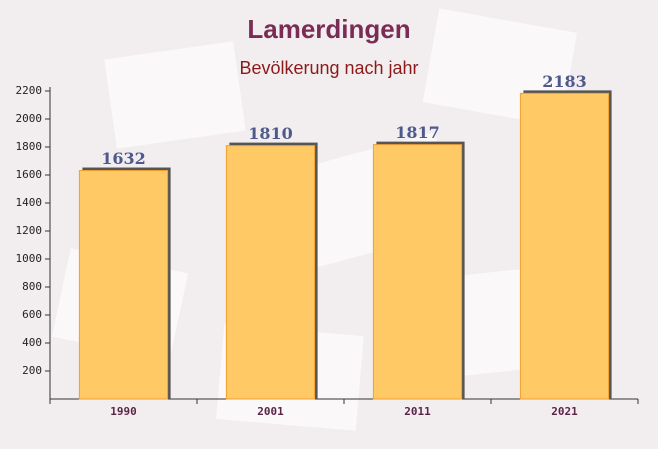 This screenshot has width=658, height=449. Describe the element at coordinates (270, 133) in the screenshot. I see `value-label: 1810` at that location.